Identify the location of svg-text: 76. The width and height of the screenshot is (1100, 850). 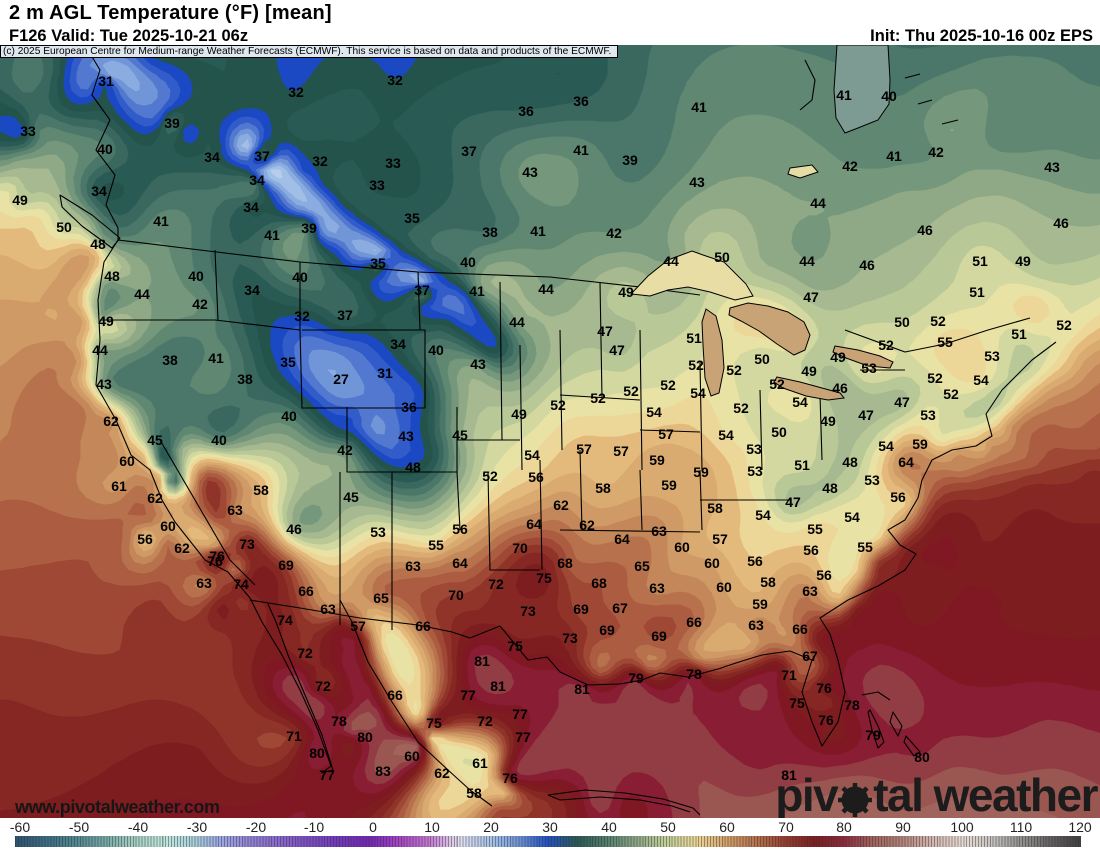
(824, 688).